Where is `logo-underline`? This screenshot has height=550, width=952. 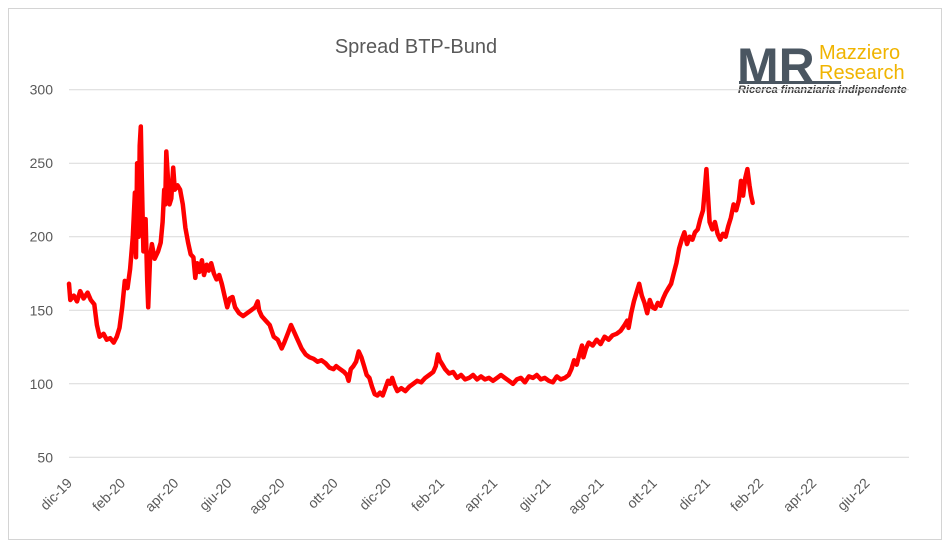 logo-underline is located at coordinates (790, 82).